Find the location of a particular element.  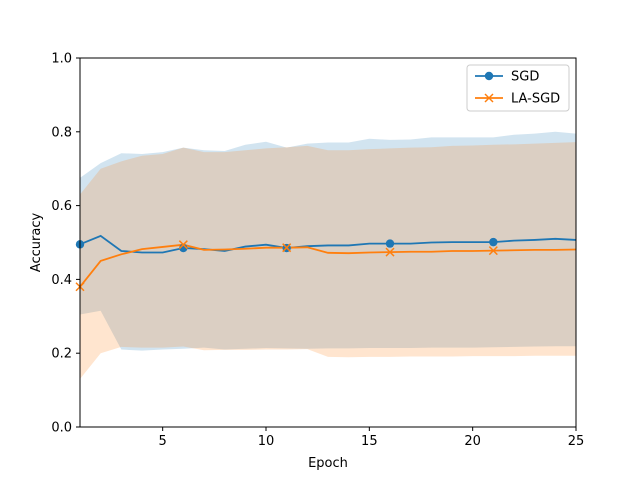

y-tick-label: 0.2 is located at coordinates (61, 354).